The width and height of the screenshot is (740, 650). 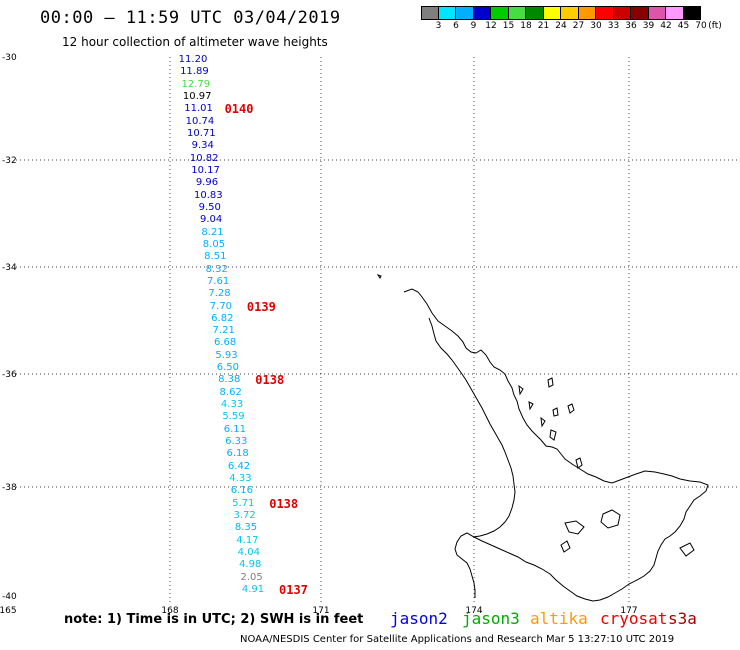 What do you see at coordinates (190, 18) in the screenshot?
I see `page-title: 00:00 — 11:59 UTC 03/04/2019` at bounding box center [190, 18].